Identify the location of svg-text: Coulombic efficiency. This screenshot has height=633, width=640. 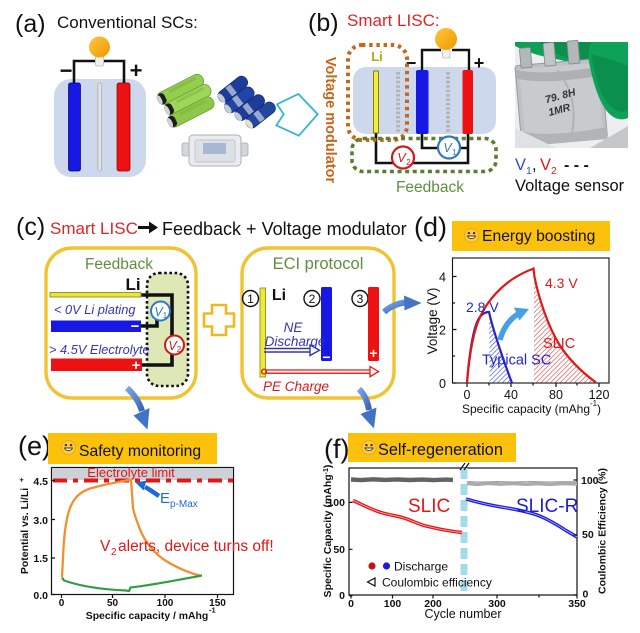
(437, 583).